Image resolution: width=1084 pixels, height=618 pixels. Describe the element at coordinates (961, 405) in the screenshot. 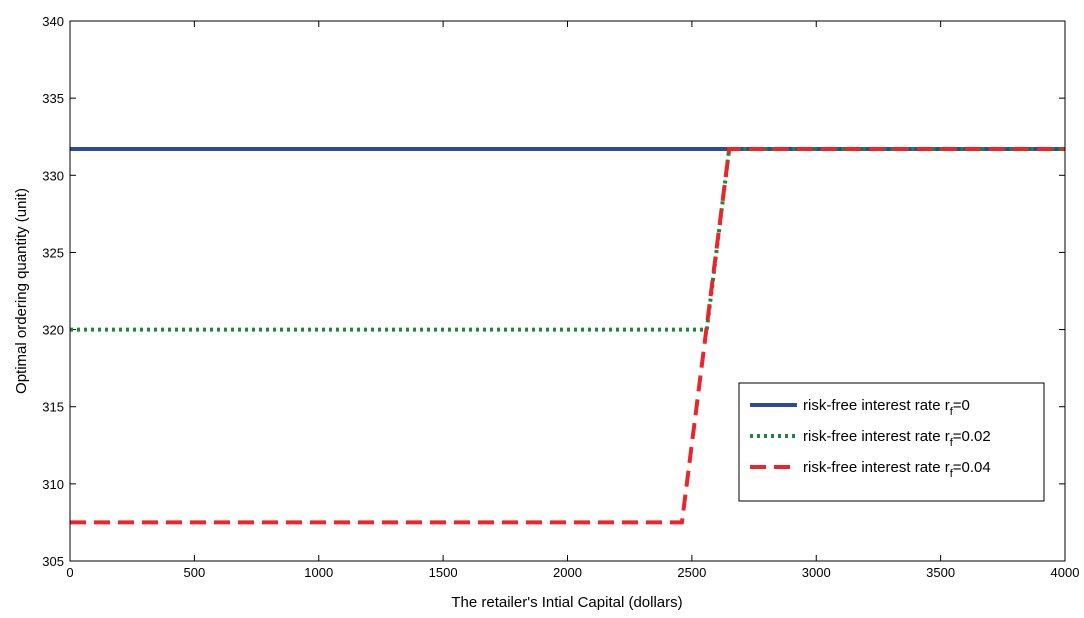

I see `legend-label-suffix: =0` at that location.